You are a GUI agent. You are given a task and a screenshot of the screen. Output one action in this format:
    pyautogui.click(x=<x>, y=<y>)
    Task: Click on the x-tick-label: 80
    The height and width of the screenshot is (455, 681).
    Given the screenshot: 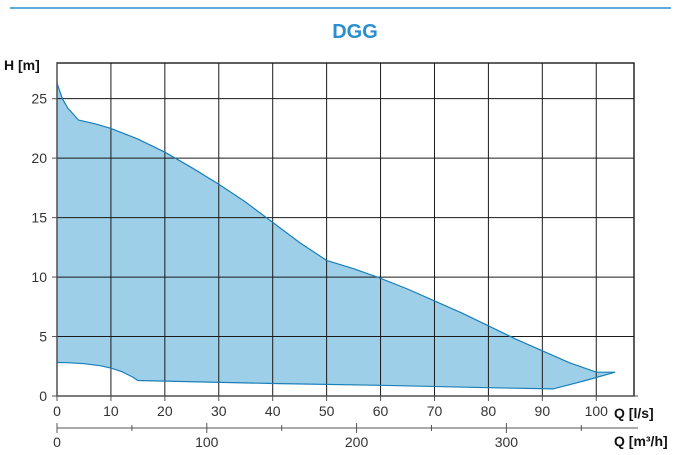 What is the action you would take?
    pyautogui.click(x=489, y=411)
    